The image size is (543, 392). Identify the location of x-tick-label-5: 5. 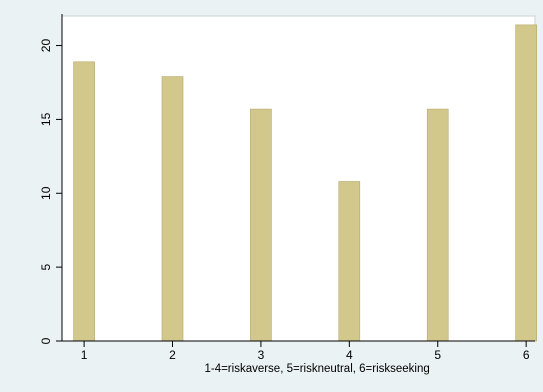
(437, 355).